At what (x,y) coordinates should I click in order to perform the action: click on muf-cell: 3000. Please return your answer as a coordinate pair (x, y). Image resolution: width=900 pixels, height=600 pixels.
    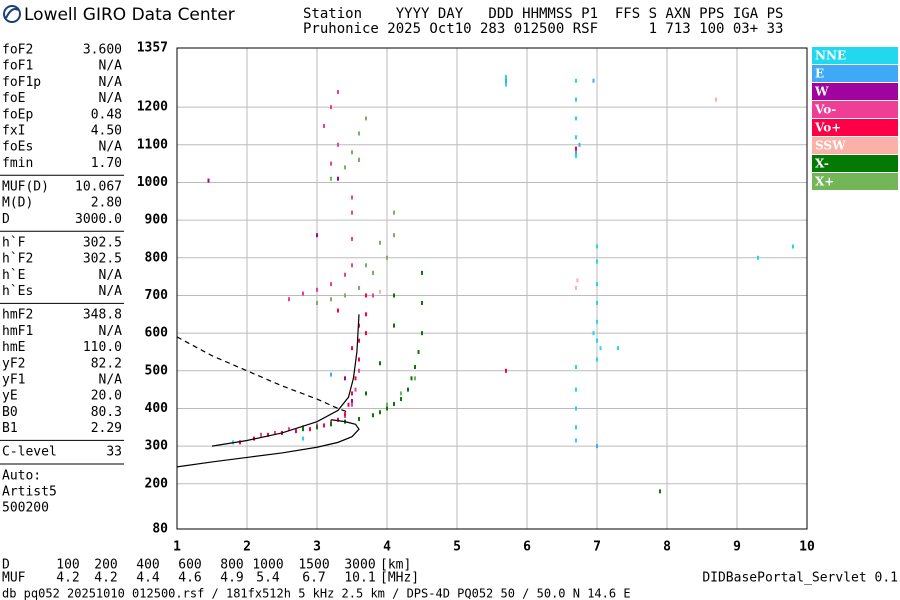
    Looking at the image, I should click on (359, 565).